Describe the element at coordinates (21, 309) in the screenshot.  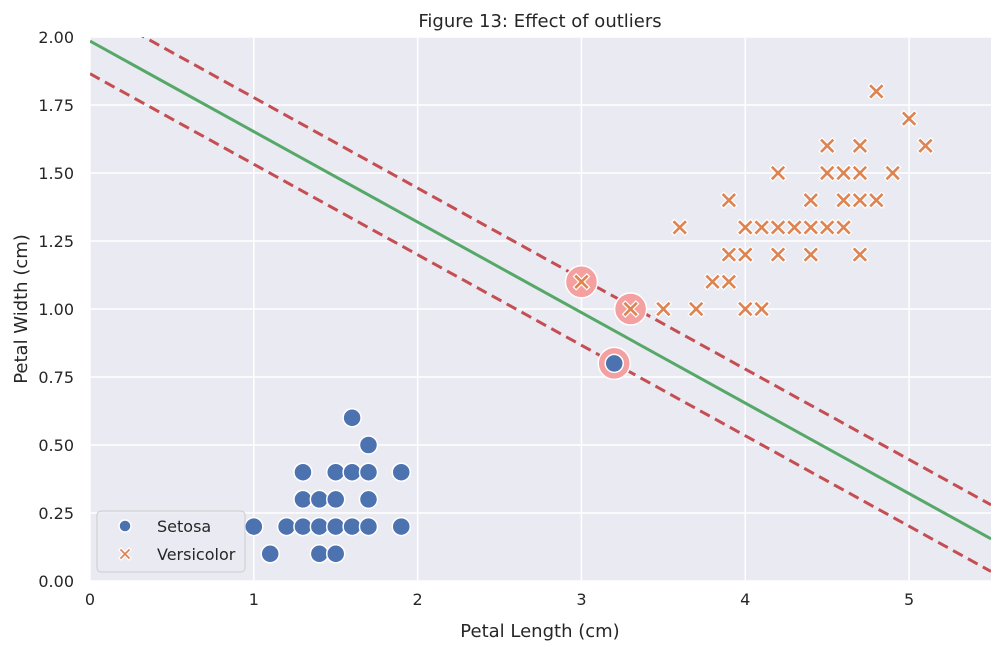
I see `y-axis-label: Petal Width (cm)` at that location.